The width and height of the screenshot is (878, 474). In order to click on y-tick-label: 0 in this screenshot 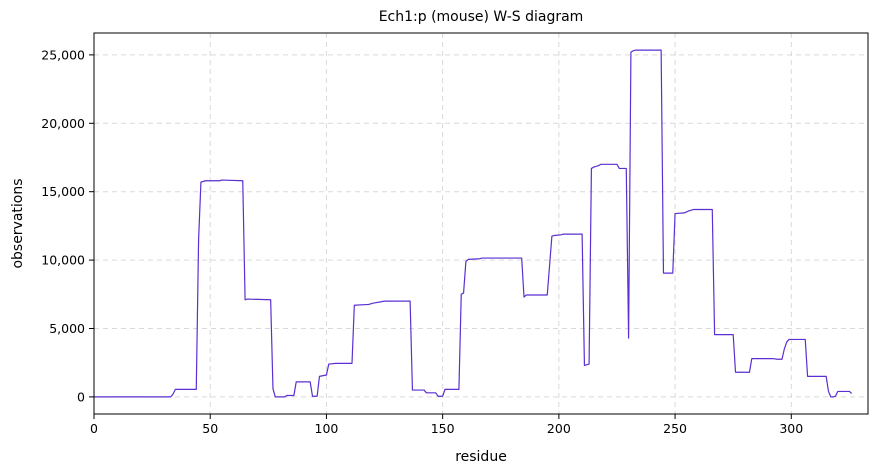, I will do `click(81, 396)`.